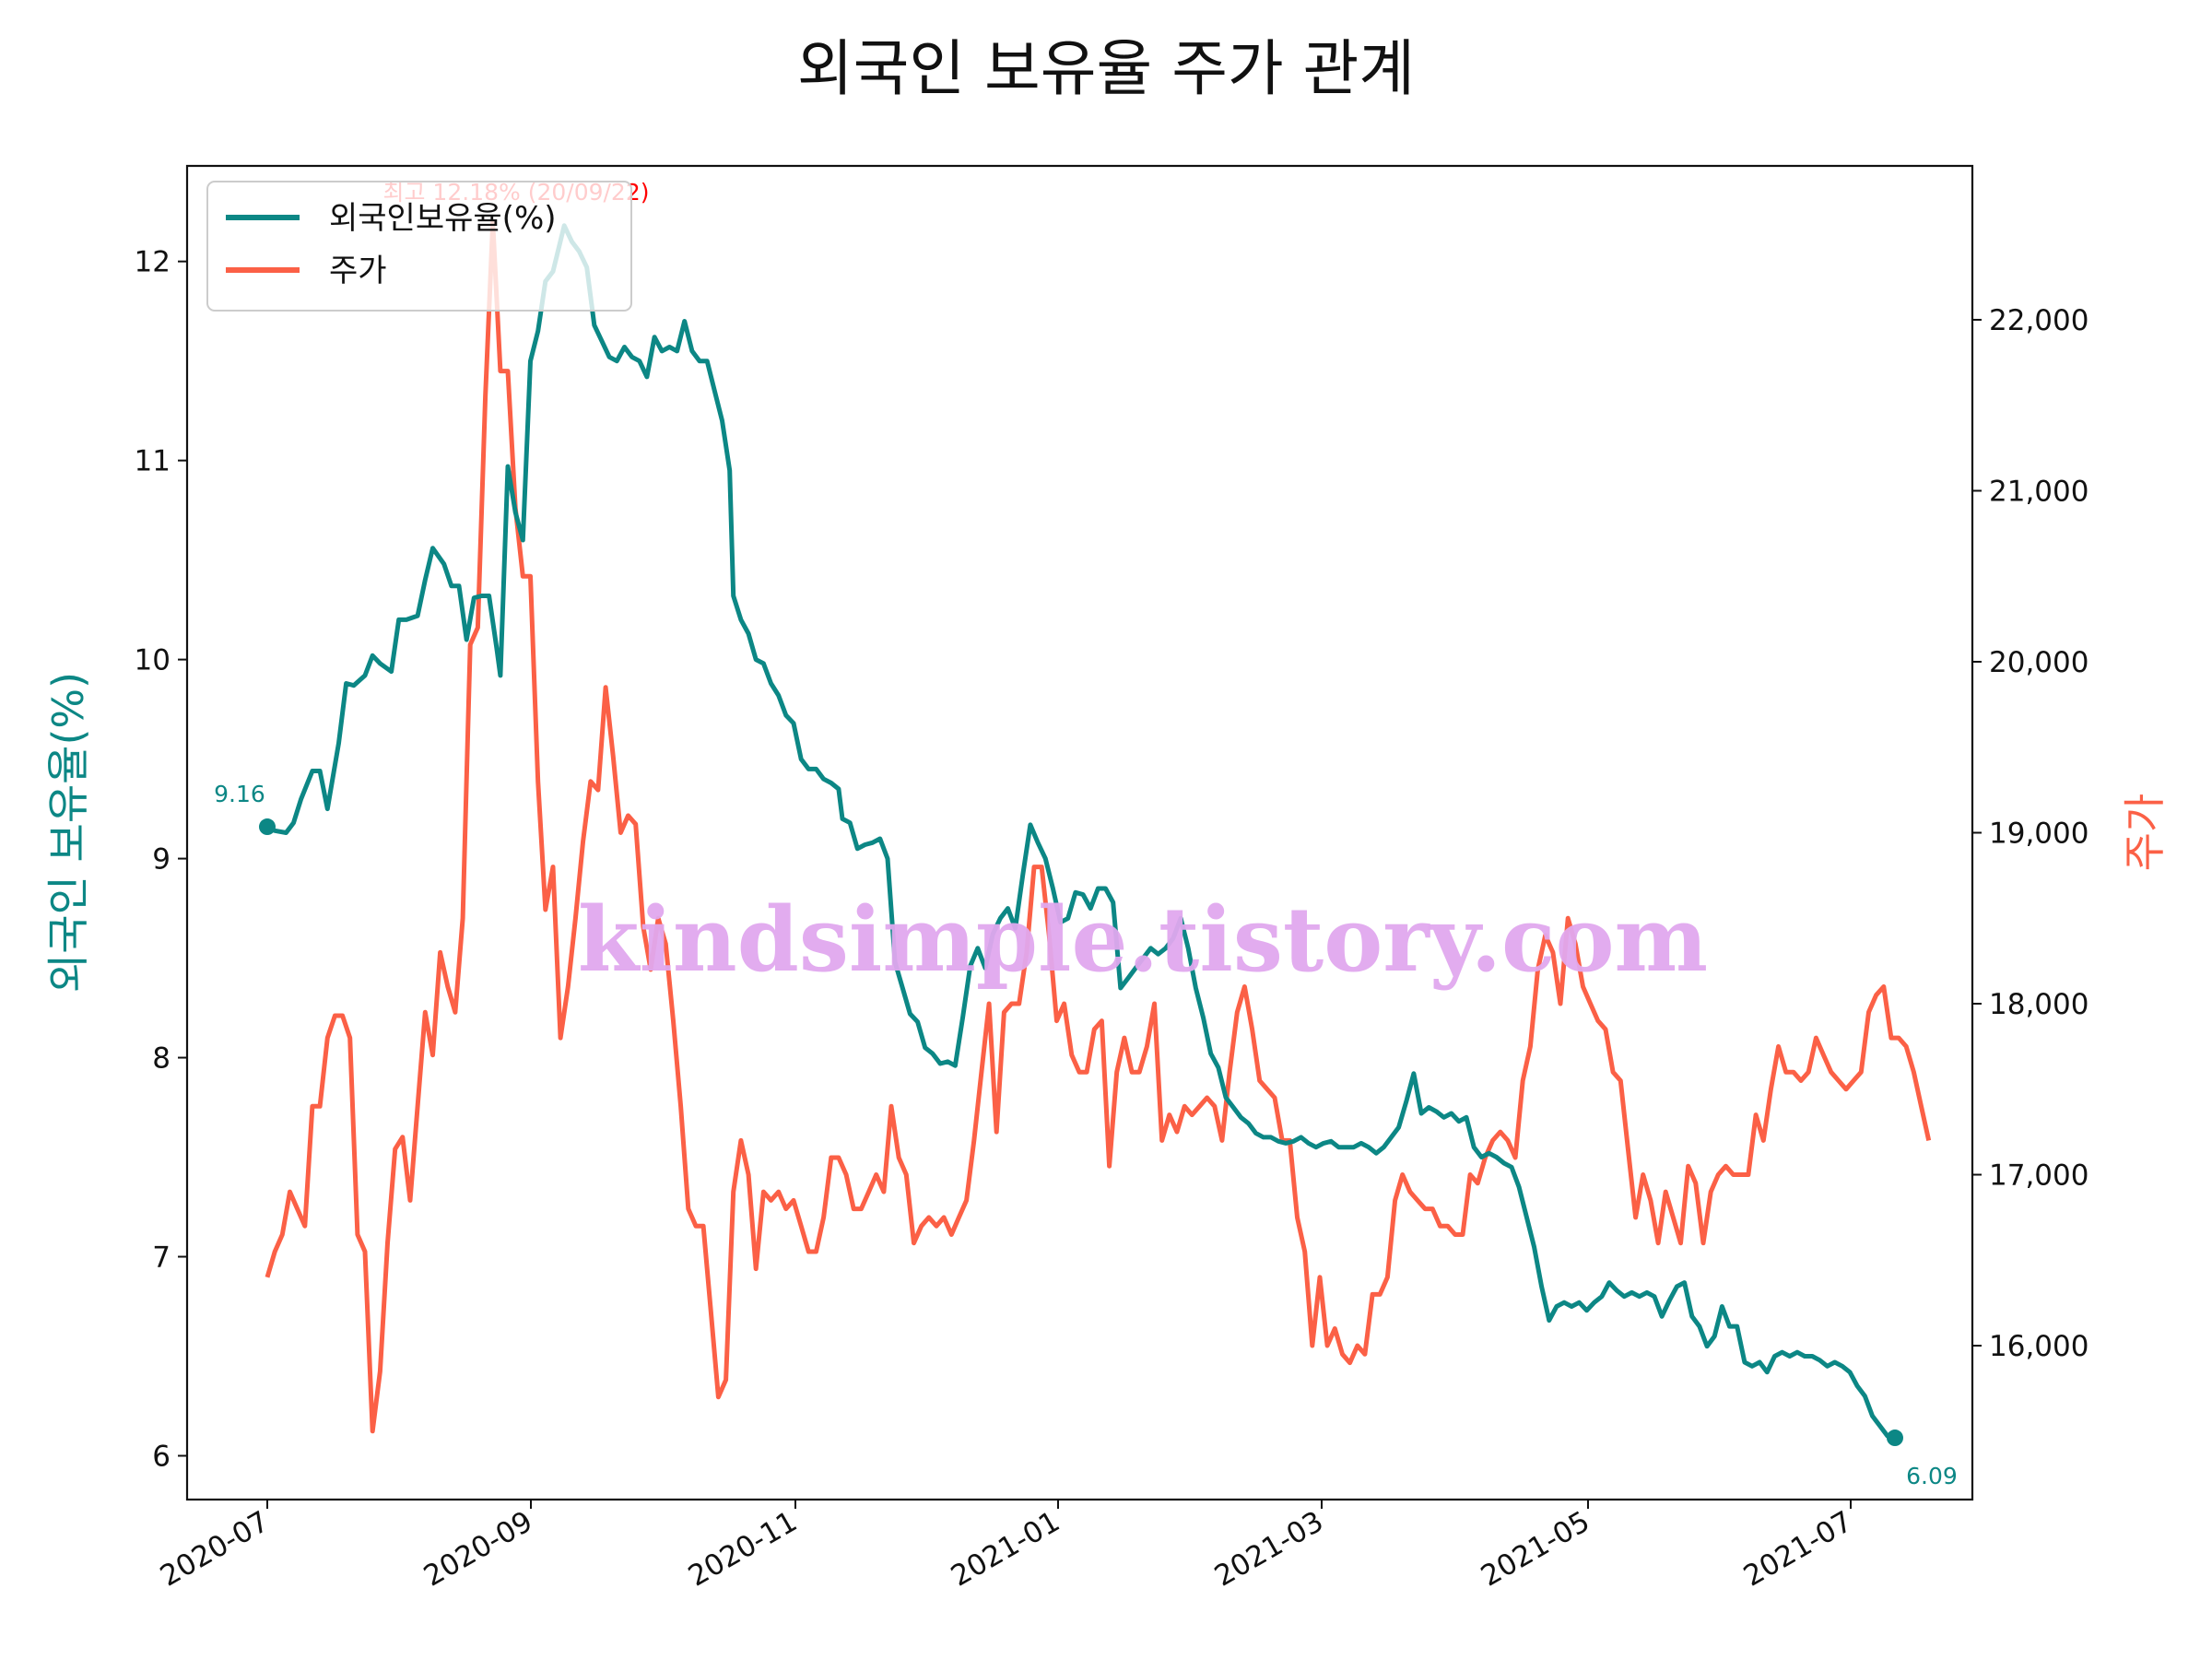 The image size is (2212, 1659). Describe the element at coordinates (2038, 1346) in the screenshot. I see `y-right-tick-label: 16,000` at that location.